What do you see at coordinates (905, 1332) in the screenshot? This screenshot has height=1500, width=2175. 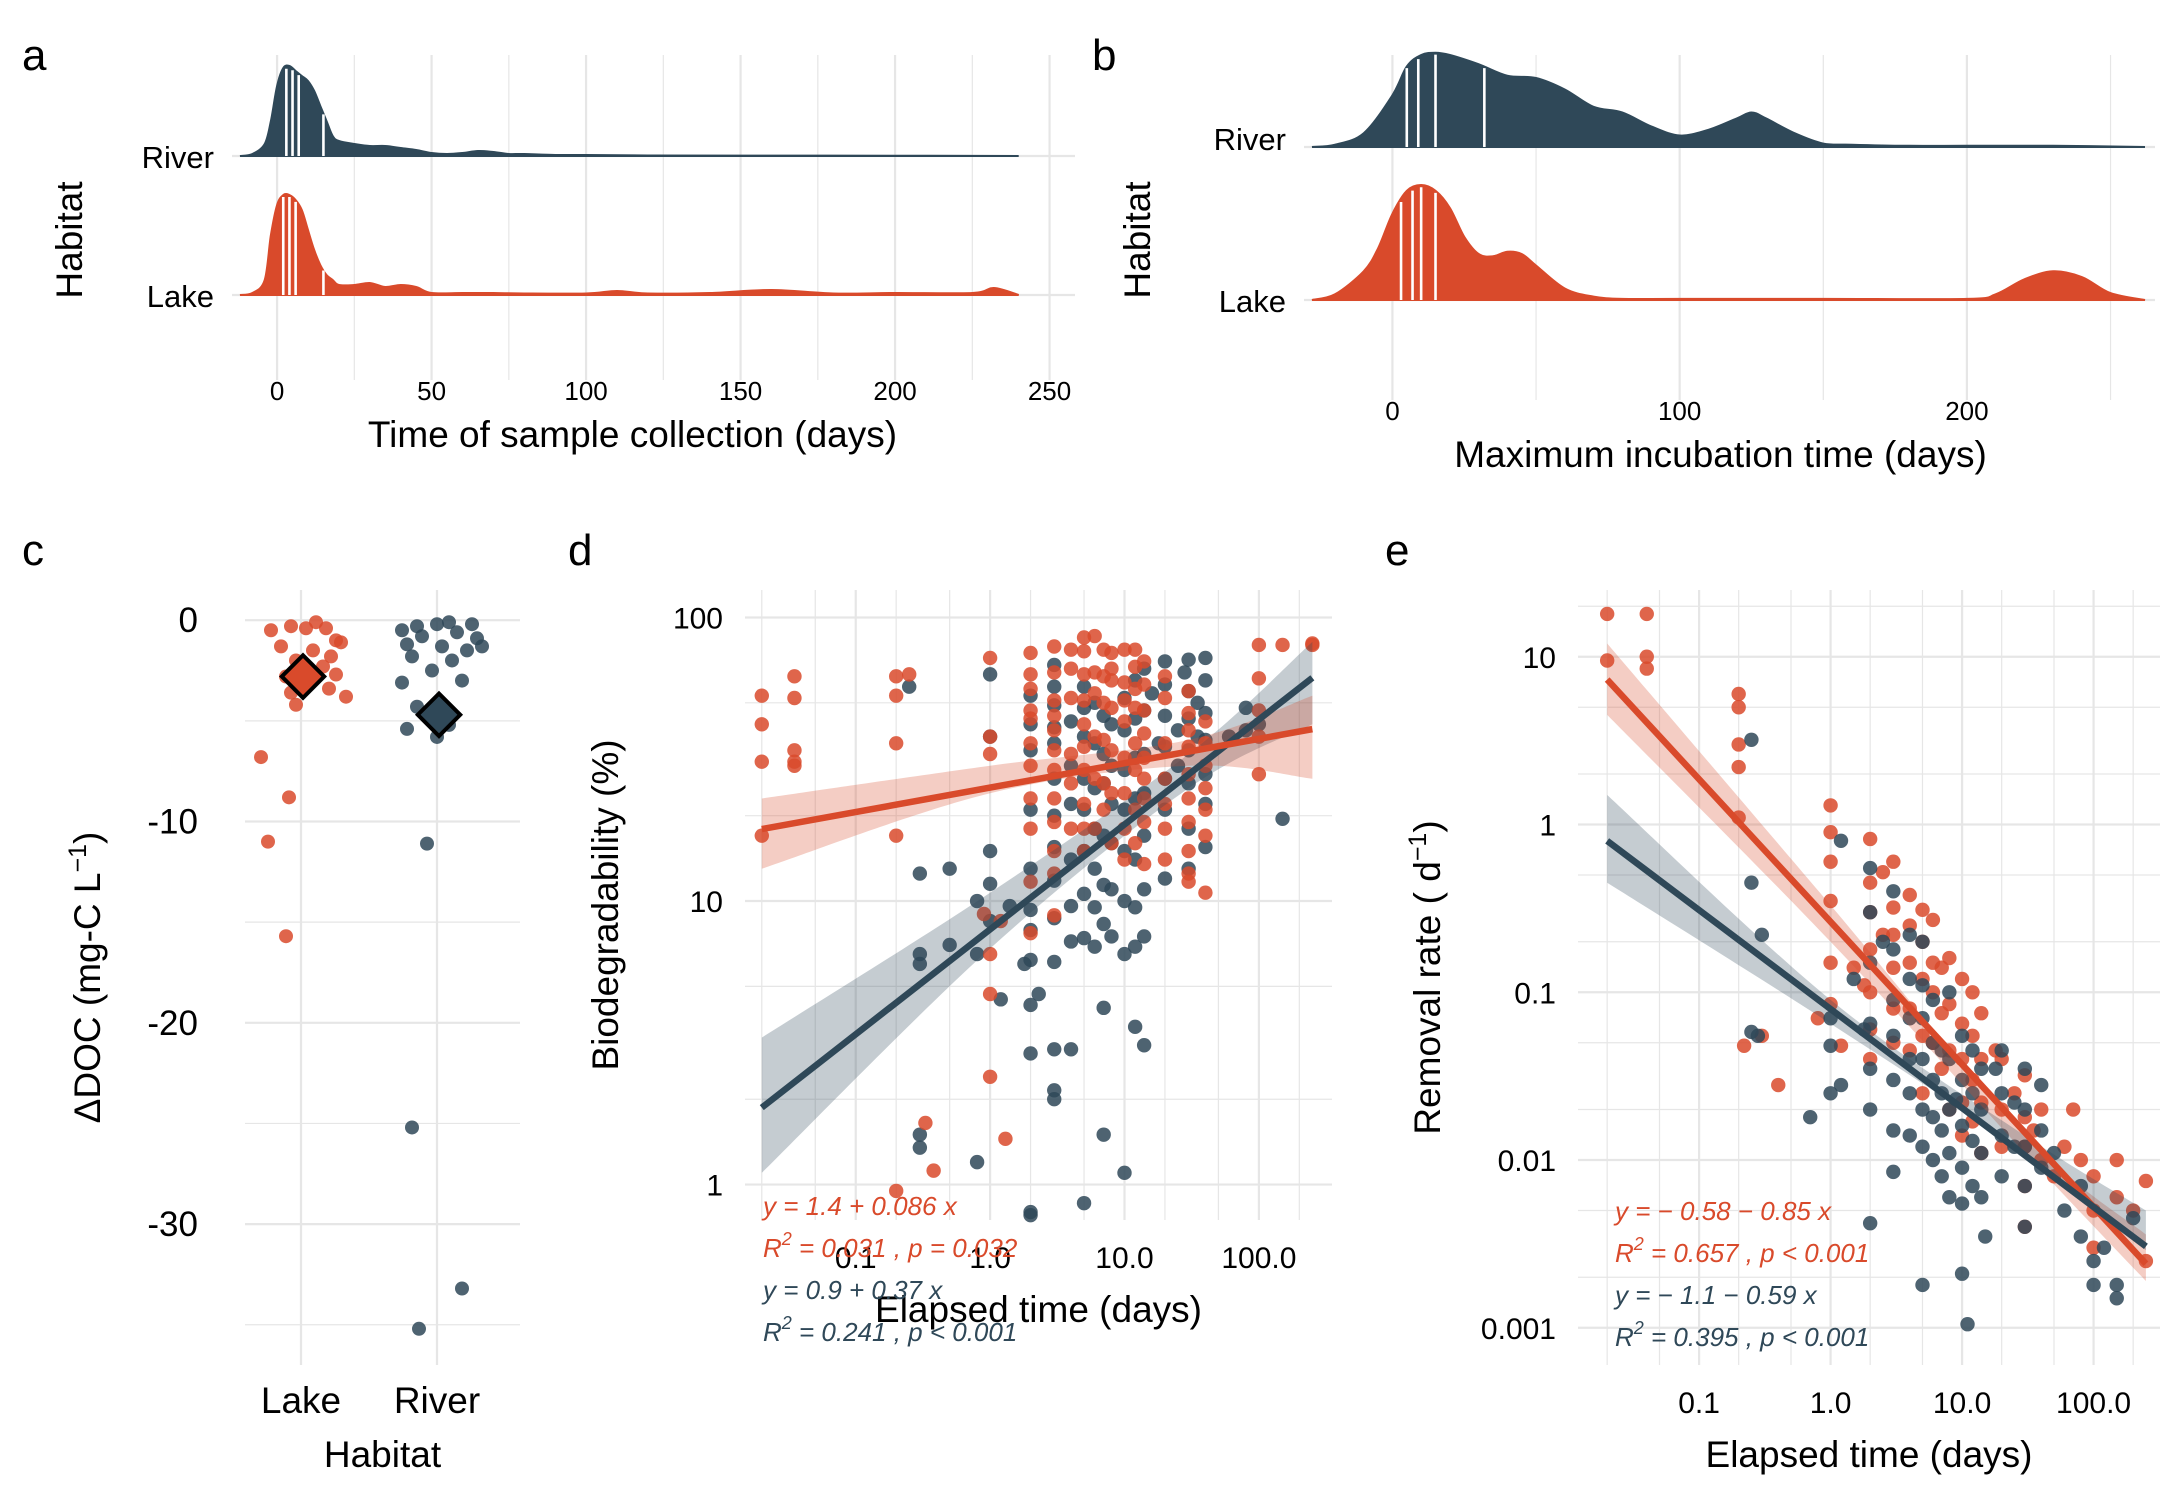 I see `r-stats: = 0.241 , p < 0.001` at bounding box center [905, 1332].